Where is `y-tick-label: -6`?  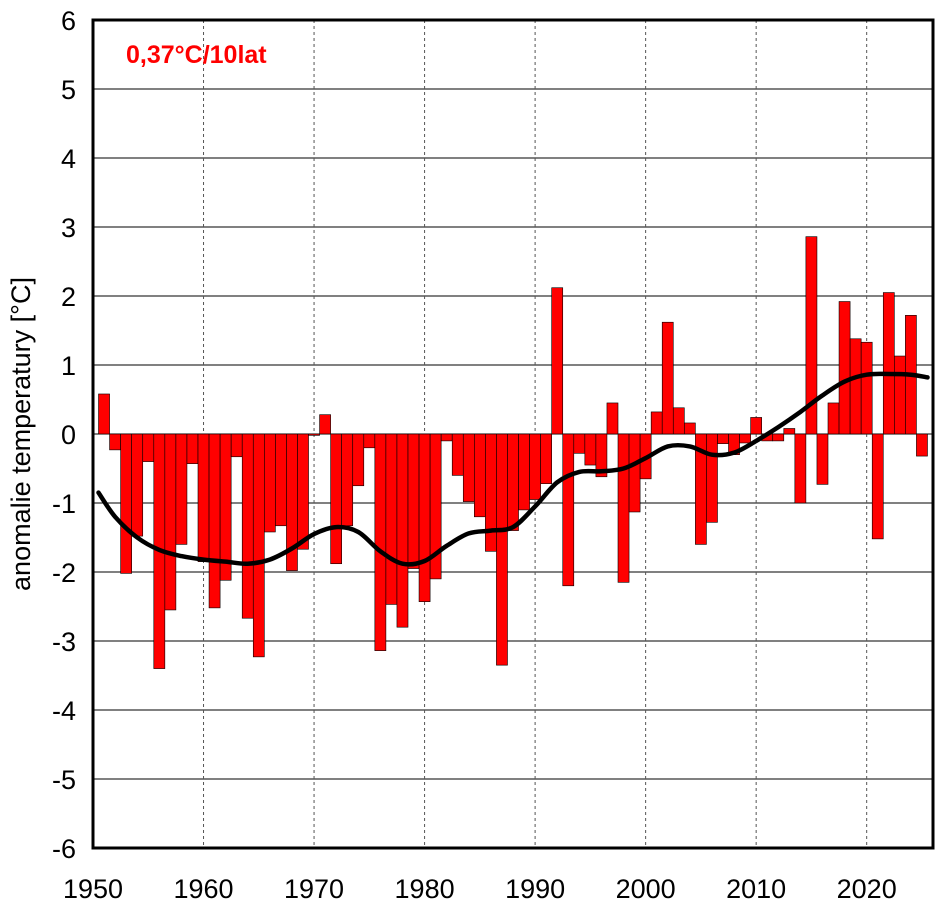 y-tick-label: -6 is located at coordinates (64, 849).